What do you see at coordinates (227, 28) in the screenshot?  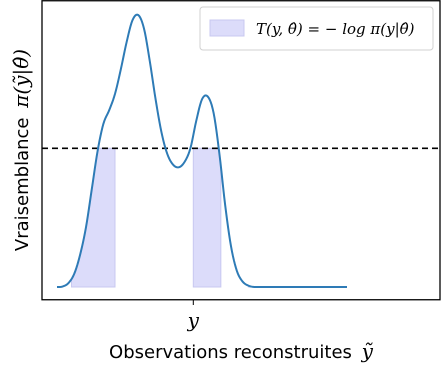 I see `legend-swatch` at bounding box center [227, 28].